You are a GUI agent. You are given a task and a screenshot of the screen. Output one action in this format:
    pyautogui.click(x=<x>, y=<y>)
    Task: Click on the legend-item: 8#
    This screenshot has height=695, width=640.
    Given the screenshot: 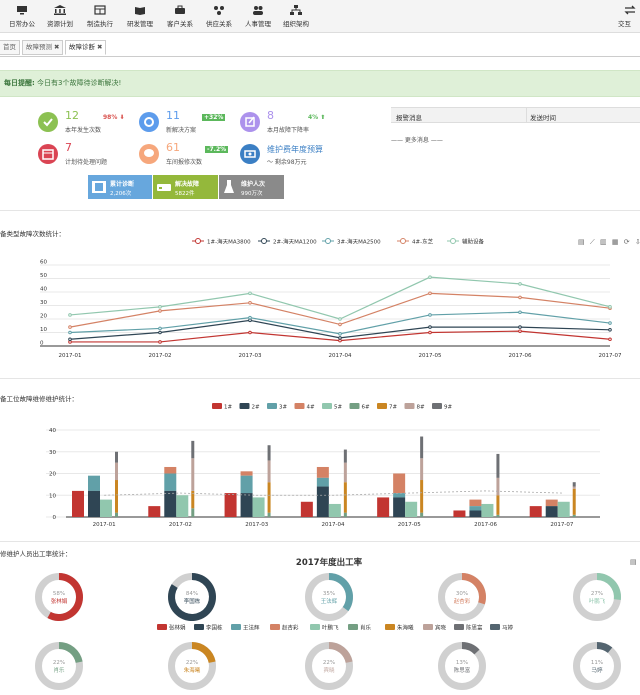 What is the action you would take?
    pyautogui.click(x=414, y=407)
    